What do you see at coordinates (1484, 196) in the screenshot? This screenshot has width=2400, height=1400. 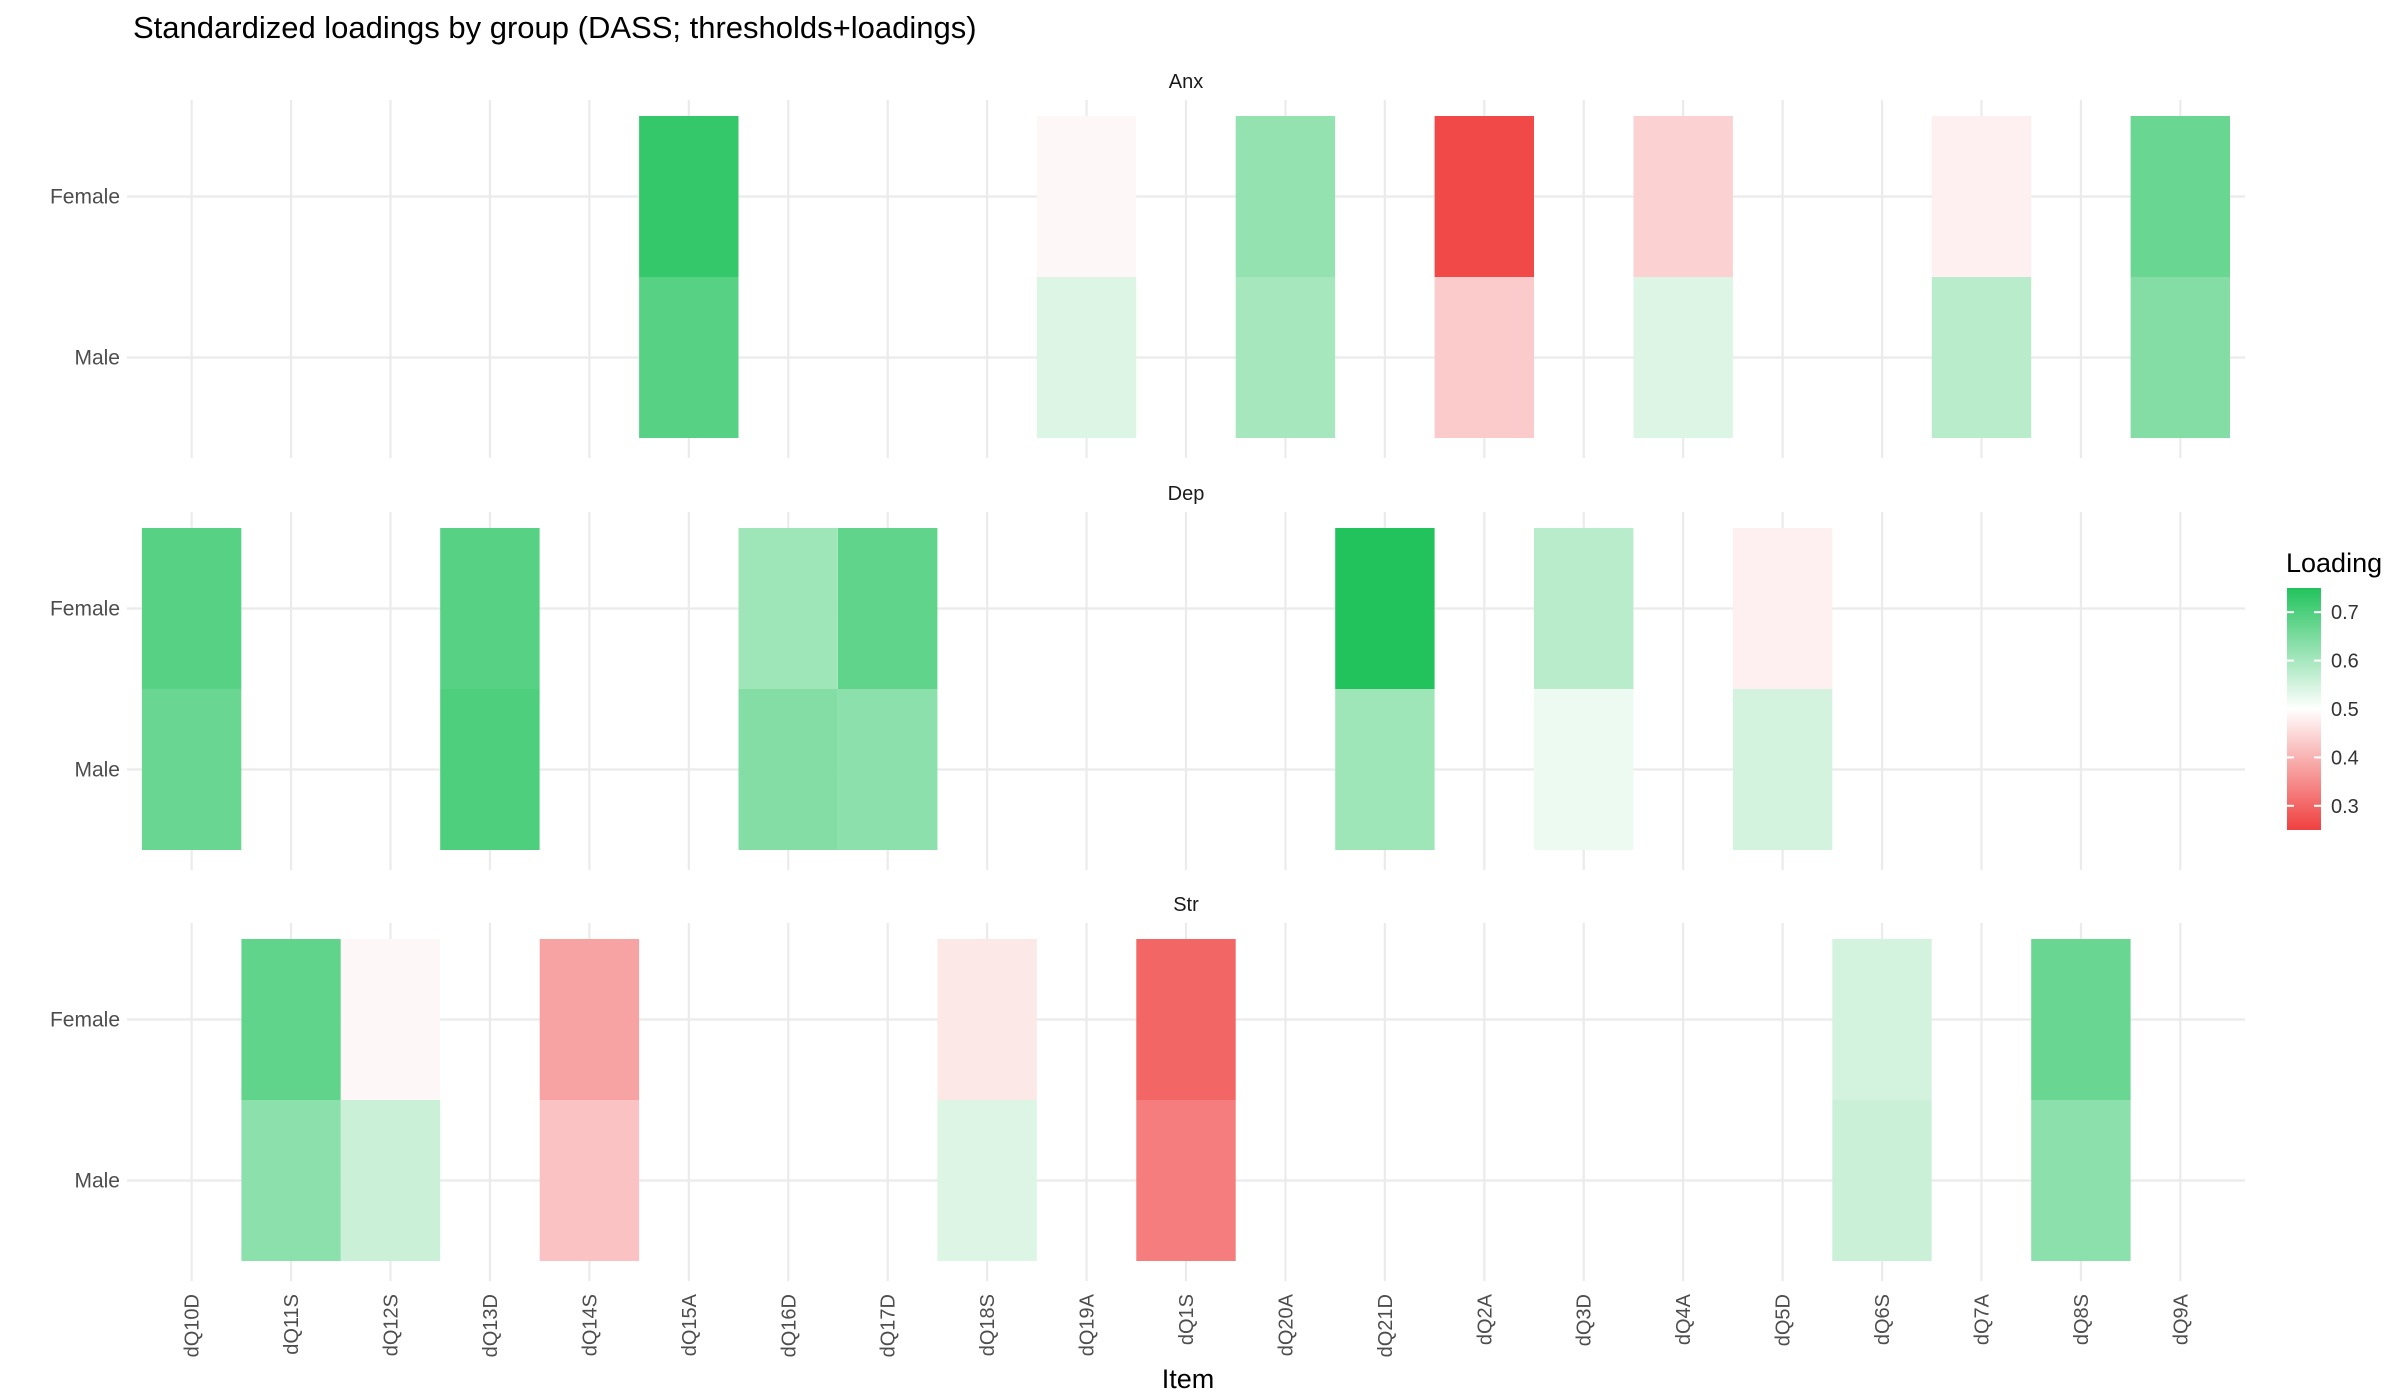 I see `heatmap-cell-dq2a-female` at bounding box center [1484, 196].